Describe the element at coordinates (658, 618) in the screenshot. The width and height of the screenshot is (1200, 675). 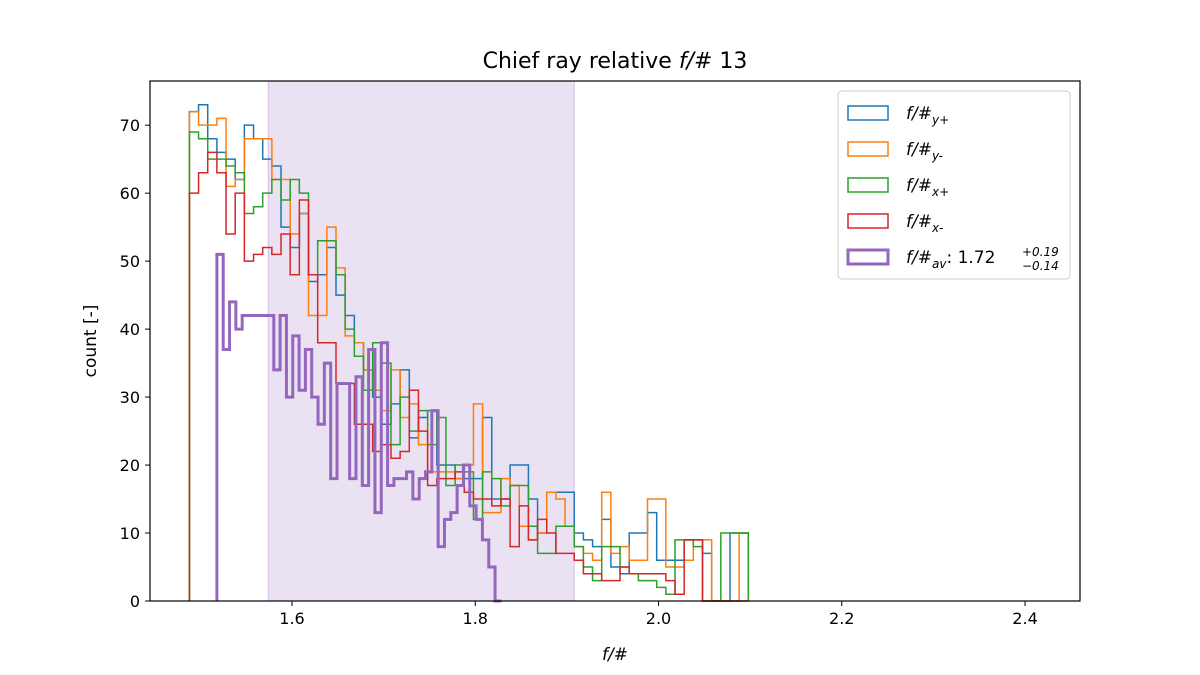
I see `x-tick-label-2: 2.0` at that location.